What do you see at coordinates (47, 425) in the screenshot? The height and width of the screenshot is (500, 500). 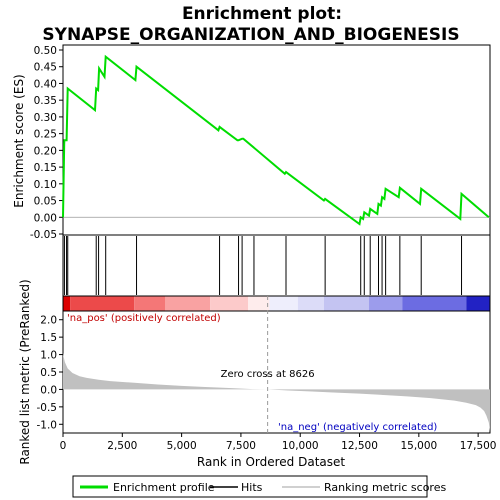 I see `metric-ytick-label: -1.0` at bounding box center [47, 425].